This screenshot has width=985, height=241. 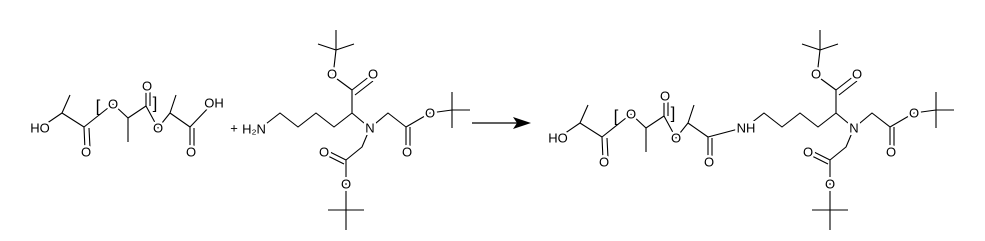 What do you see at coordinates (501, 123) in the screenshot?
I see `reaction-arrow` at bounding box center [501, 123].